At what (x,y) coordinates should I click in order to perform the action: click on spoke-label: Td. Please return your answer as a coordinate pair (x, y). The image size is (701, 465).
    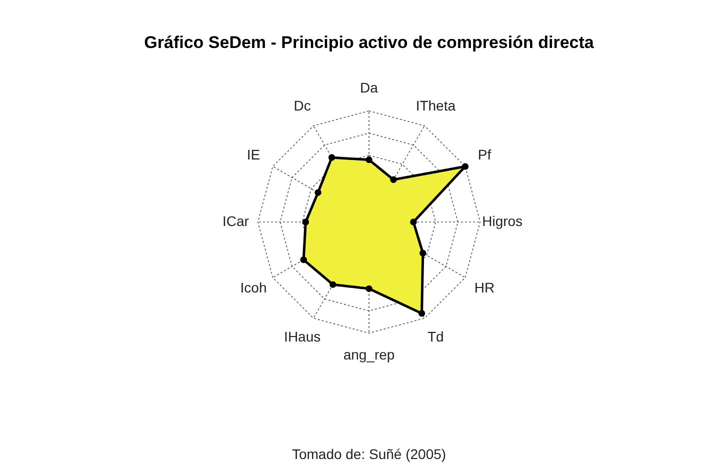
    Looking at the image, I should click on (435, 336).